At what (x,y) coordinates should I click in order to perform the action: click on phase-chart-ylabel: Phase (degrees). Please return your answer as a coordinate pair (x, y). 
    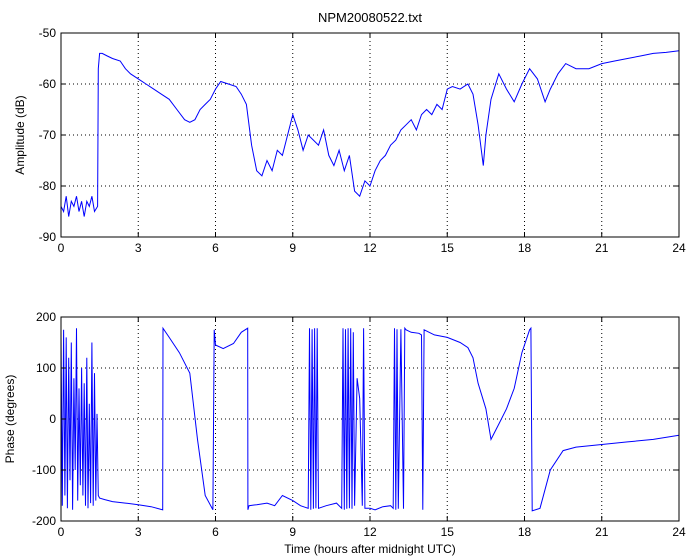
    Looking at the image, I should click on (10, 419).